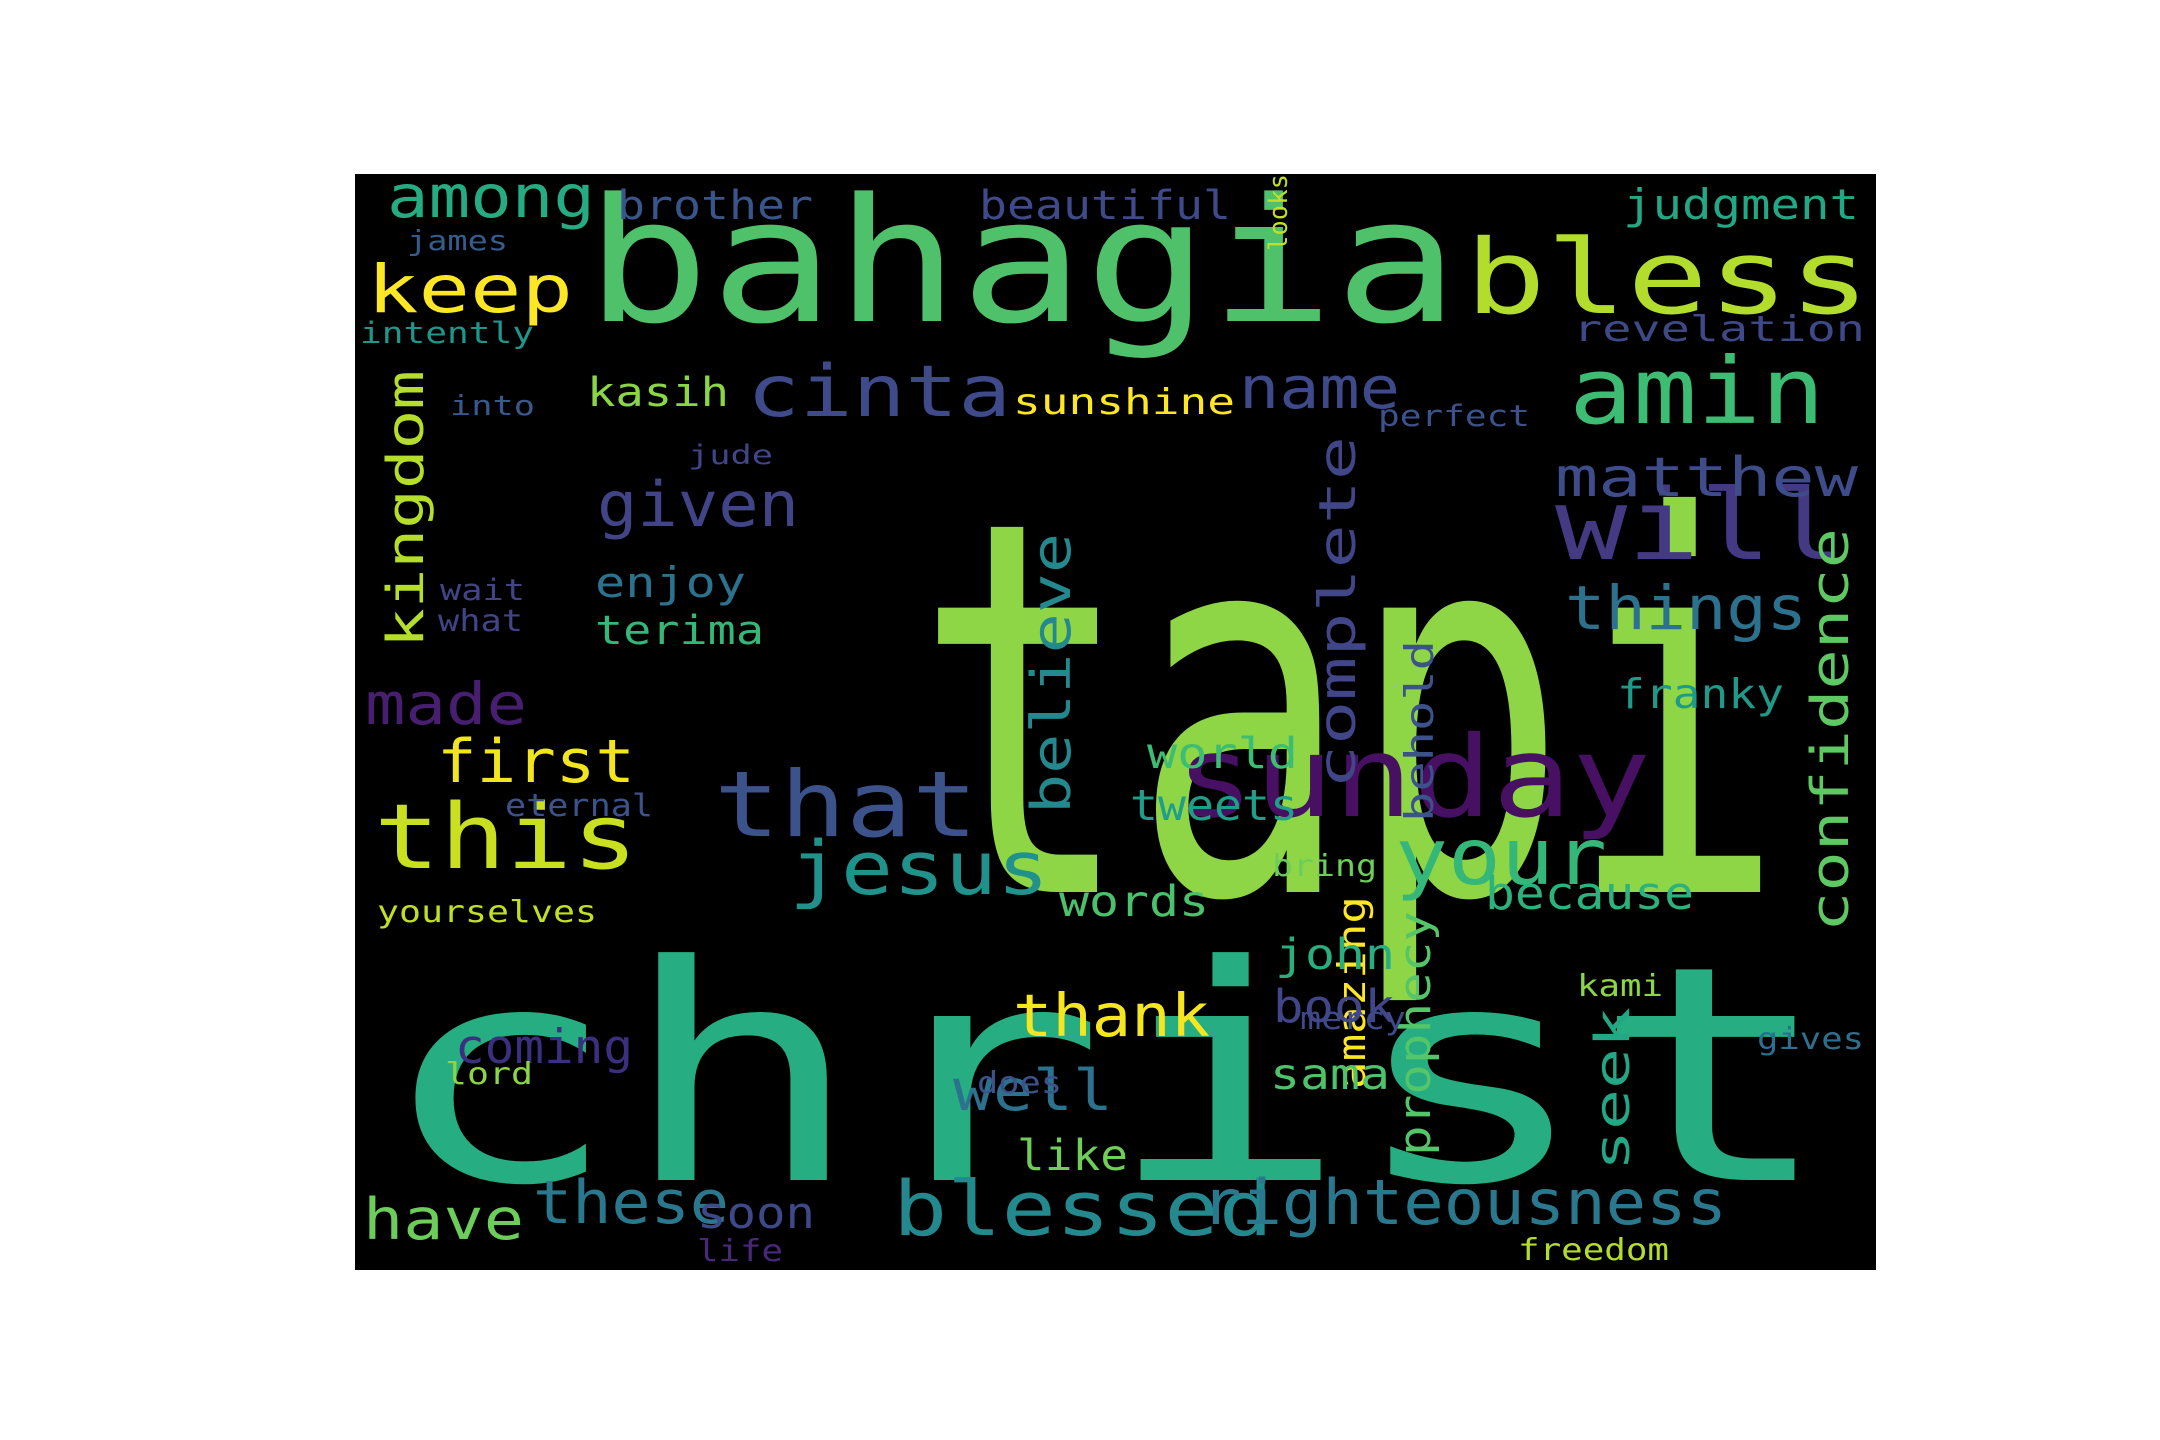 This screenshot has width=2160, height=1440. What do you see at coordinates (1831, 730) in the screenshot?
I see `word-confidence: confidence` at bounding box center [1831, 730].